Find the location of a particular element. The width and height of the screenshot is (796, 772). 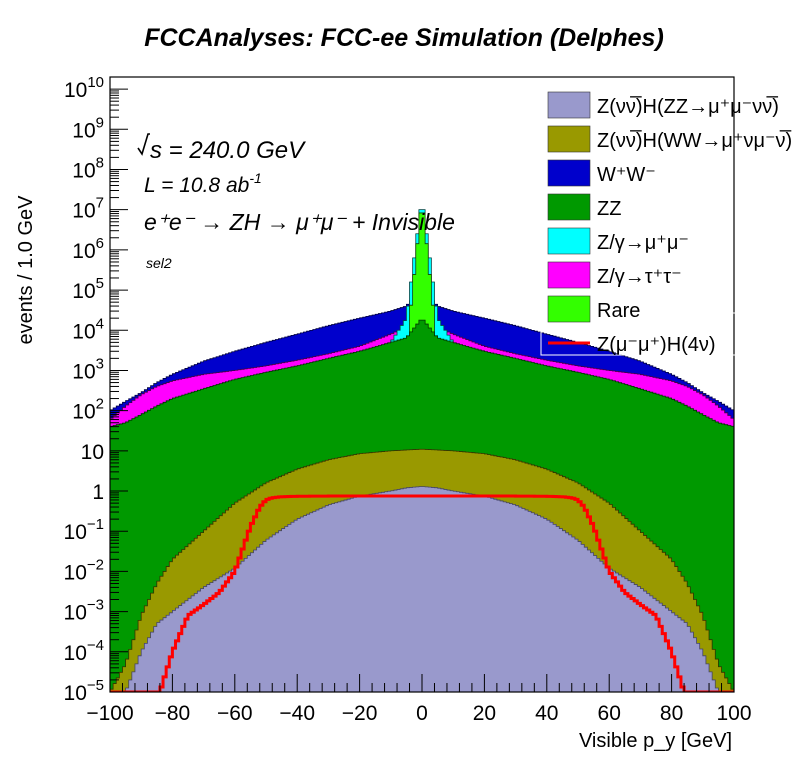

x-tick-label: 0 is located at coordinates (422, 713).